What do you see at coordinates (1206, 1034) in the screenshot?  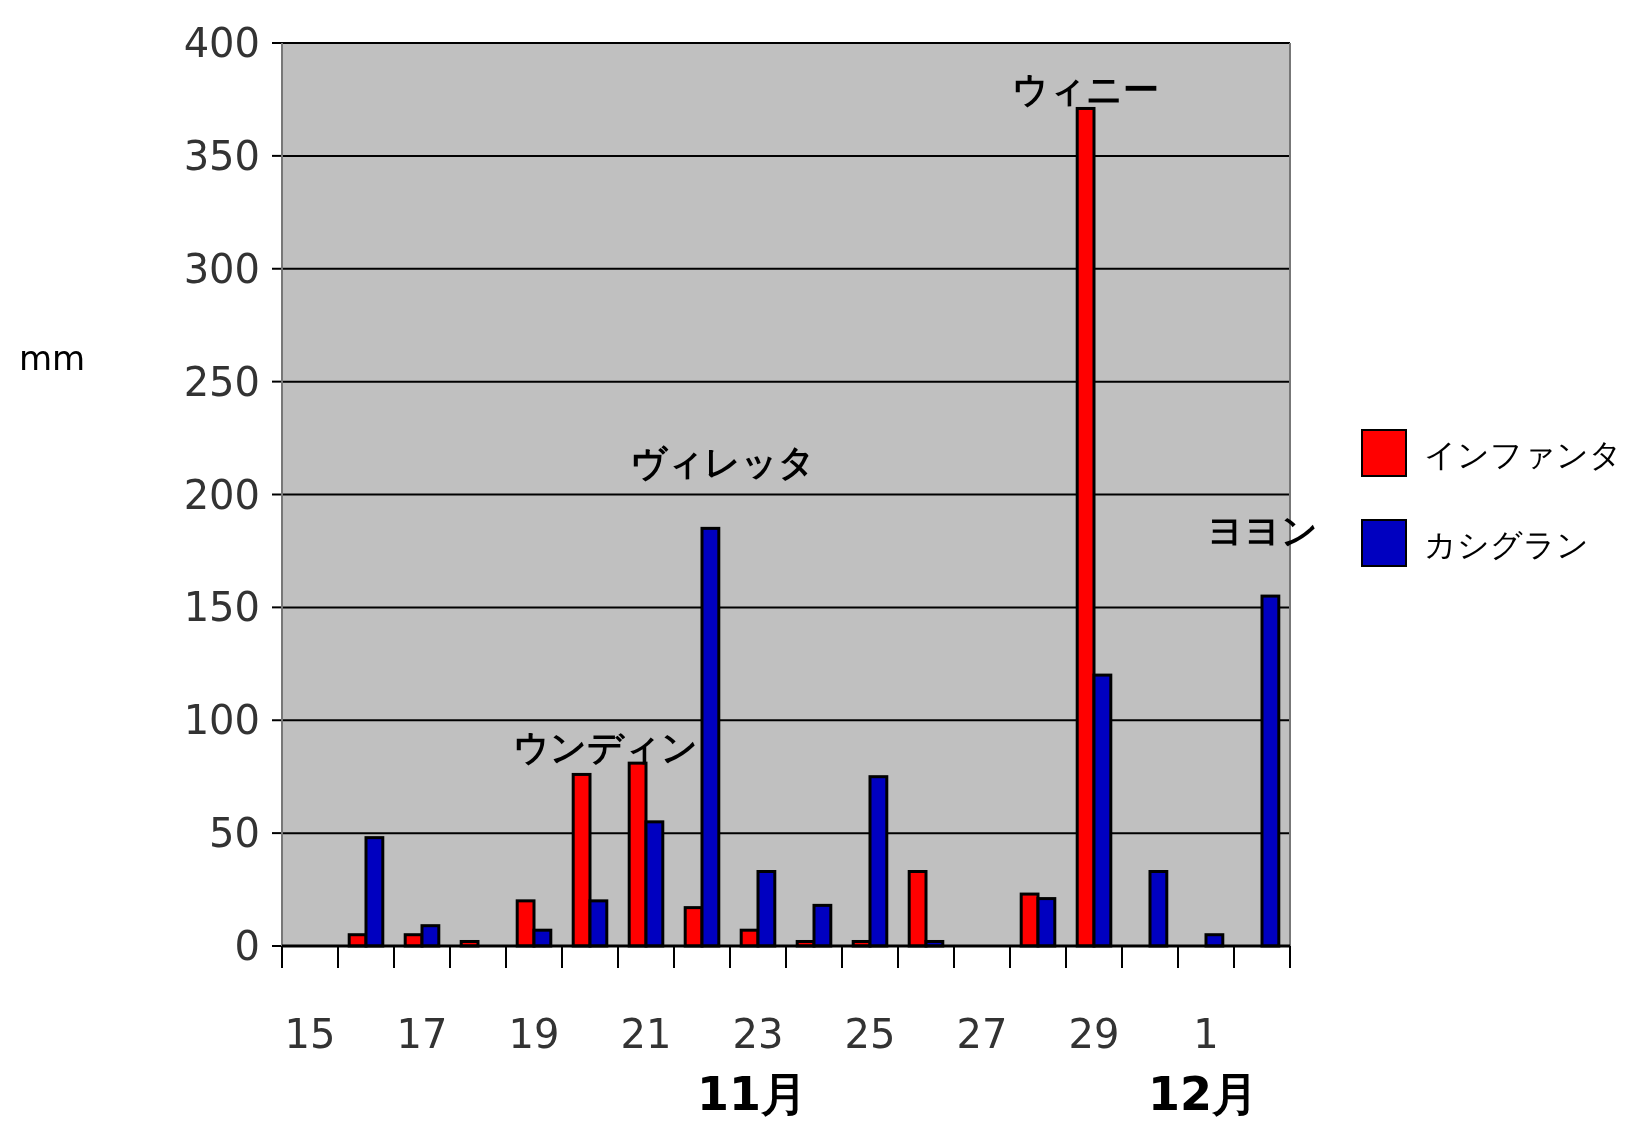 I see `x-tick-label: 1` at bounding box center [1206, 1034].